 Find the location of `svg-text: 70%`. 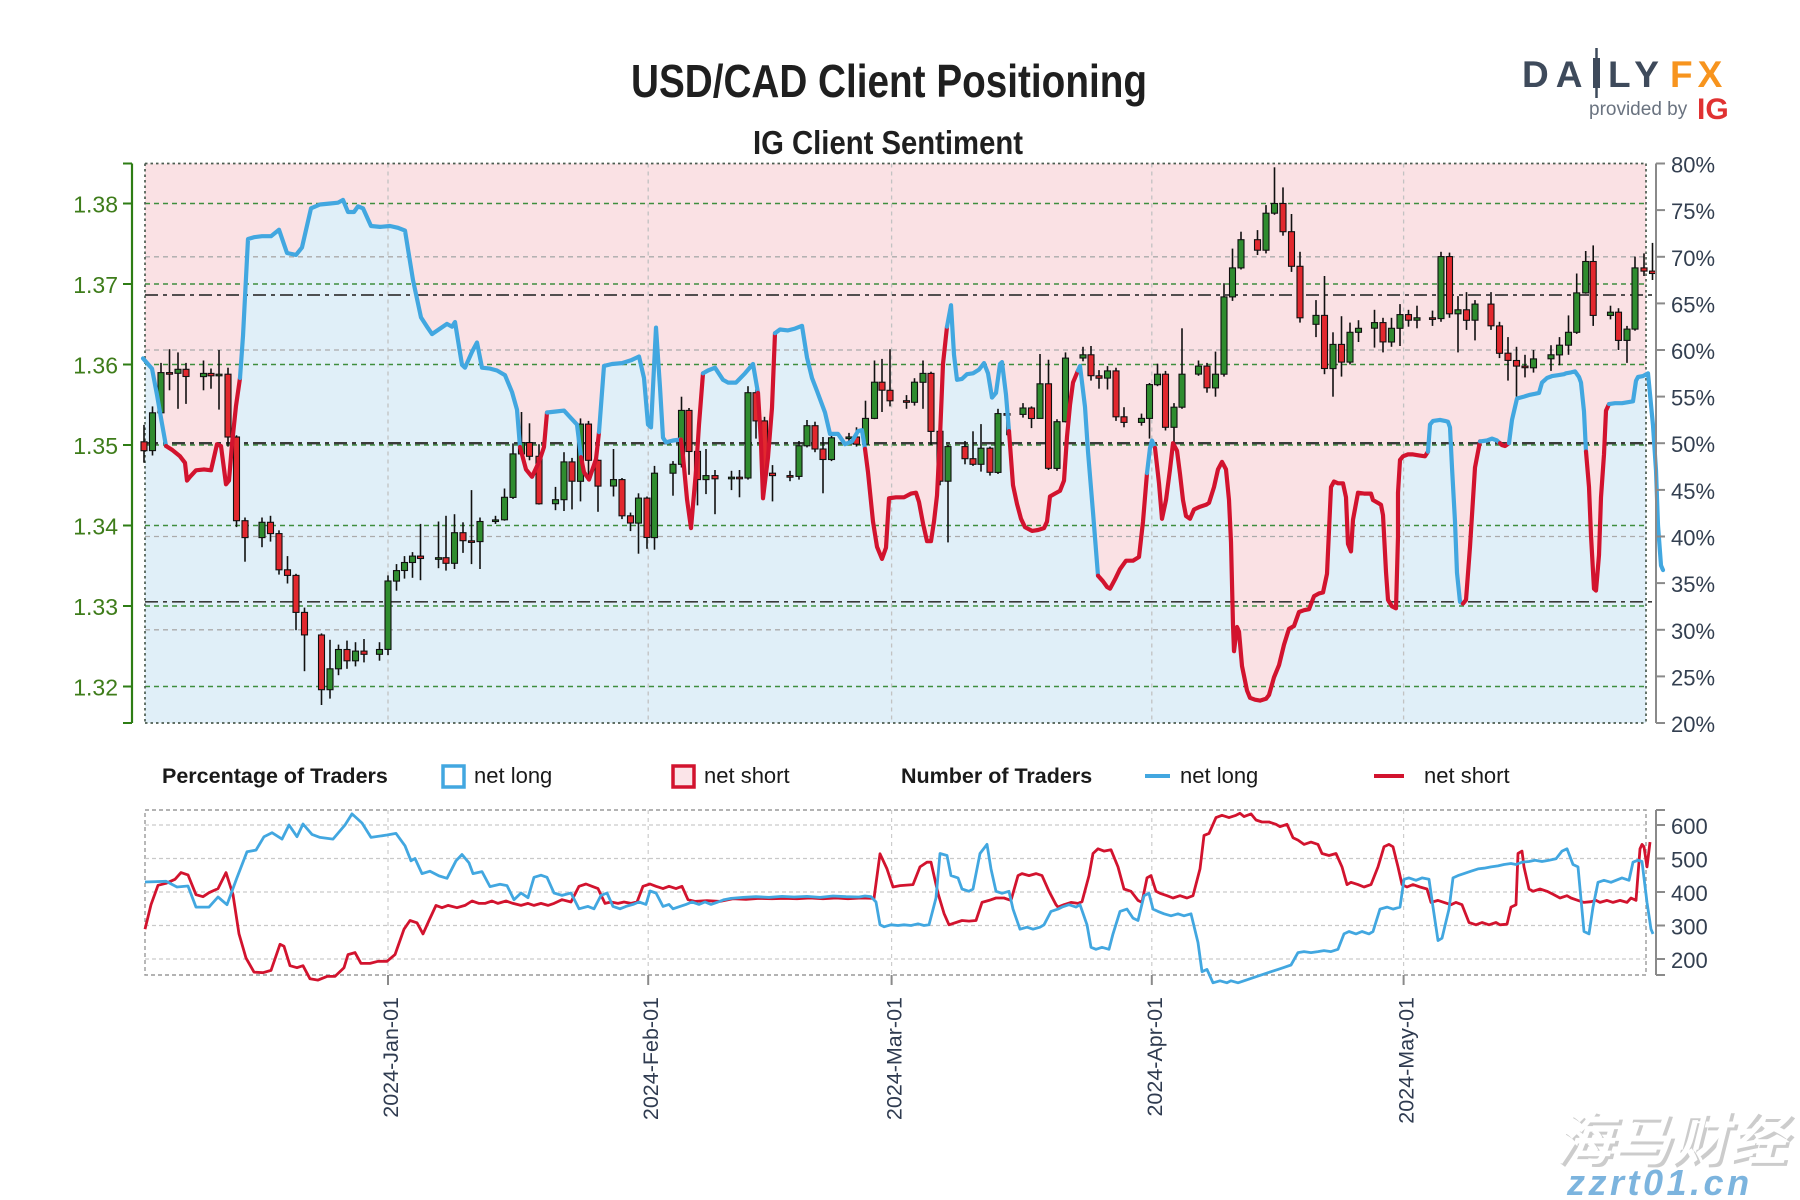

svg-text: 70% is located at coordinates (1693, 258).